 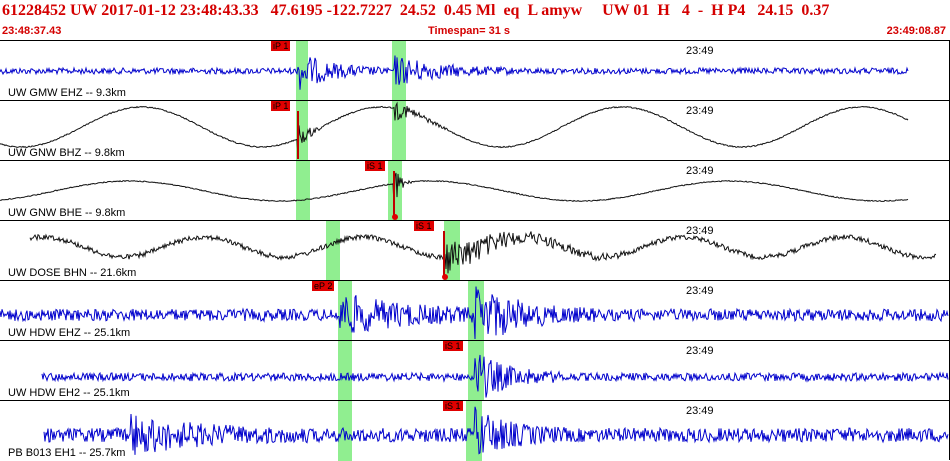 What do you see at coordinates (469, 31) in the screenshot?
I see `timespan: Timespan= 31 s` at bounding box center [469, 31].